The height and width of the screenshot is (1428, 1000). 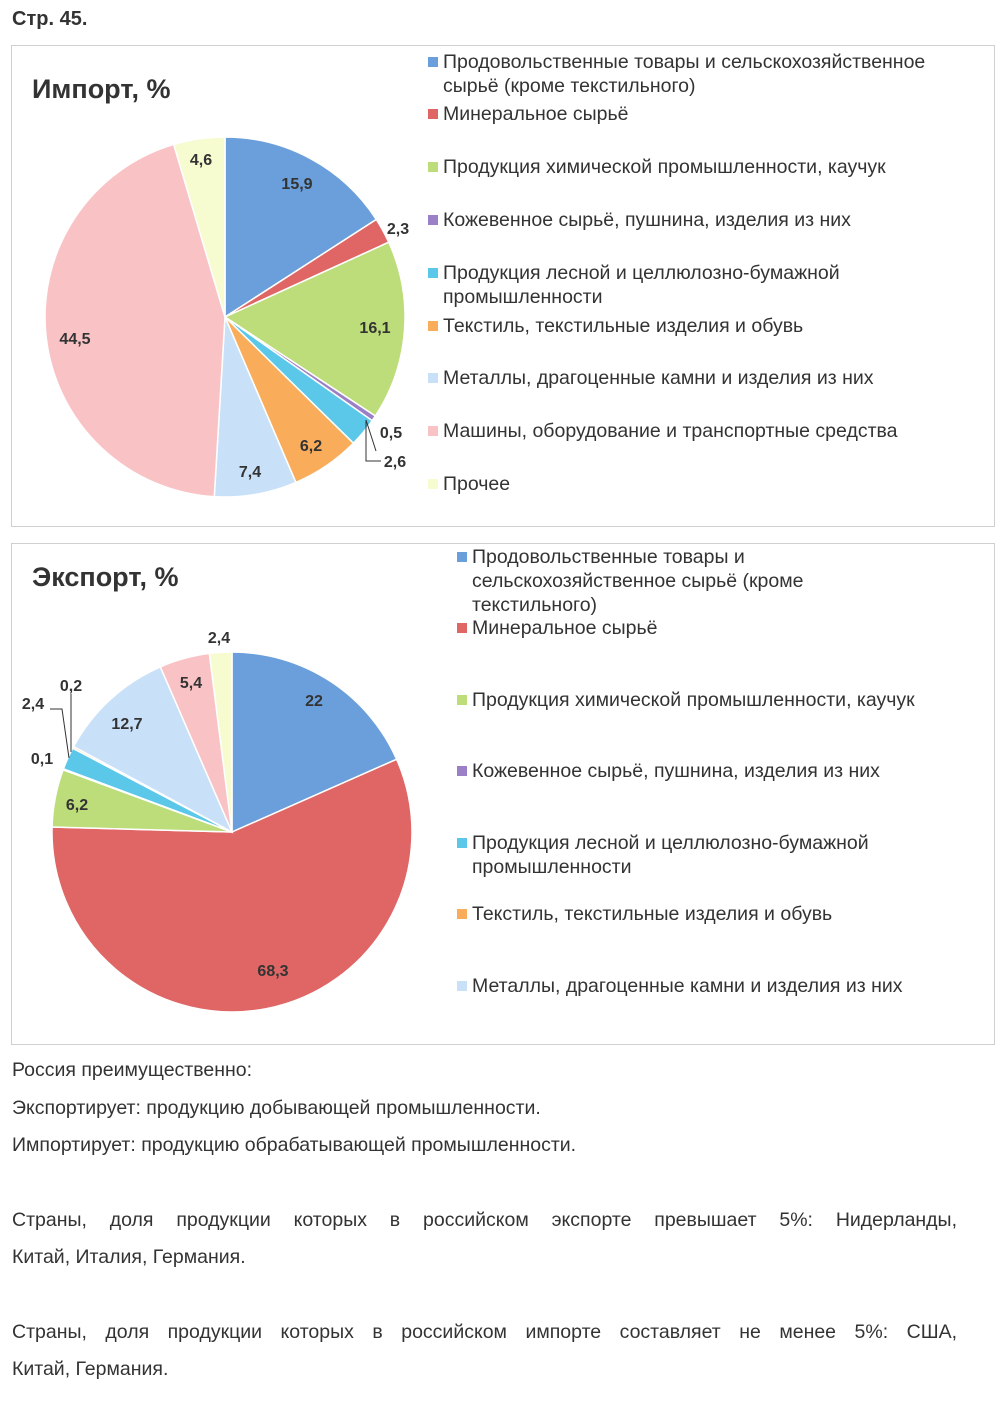 What do you see at coordinates (705, 484) in the screenshot?
I see `import-legend-item: Прочее` at bounding box center [705, 484].